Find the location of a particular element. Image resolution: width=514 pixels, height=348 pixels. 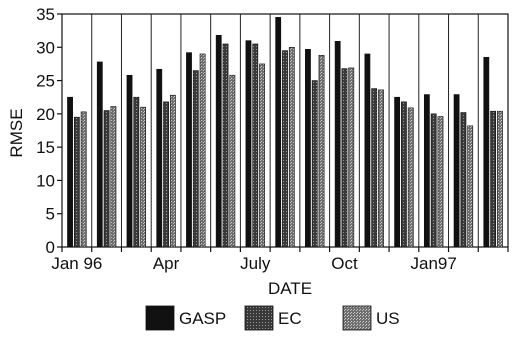

x-tick-label: Oct is located at coordinates (344, 263).